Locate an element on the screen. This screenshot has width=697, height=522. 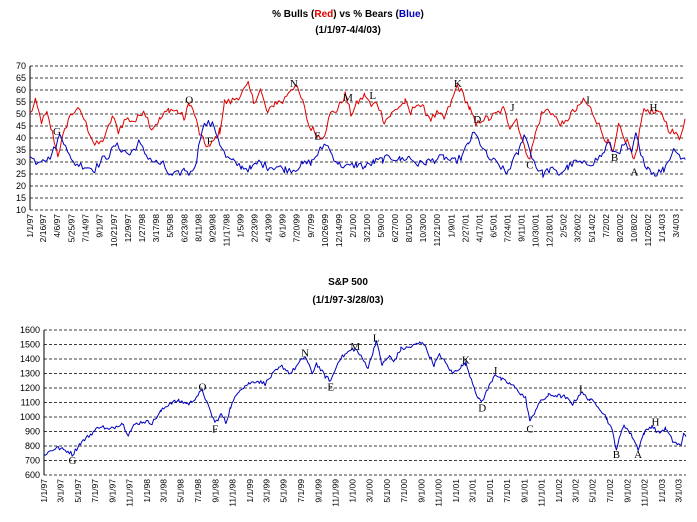
chart1-y-tick-label: 40 is located at coordinates (21, 138).